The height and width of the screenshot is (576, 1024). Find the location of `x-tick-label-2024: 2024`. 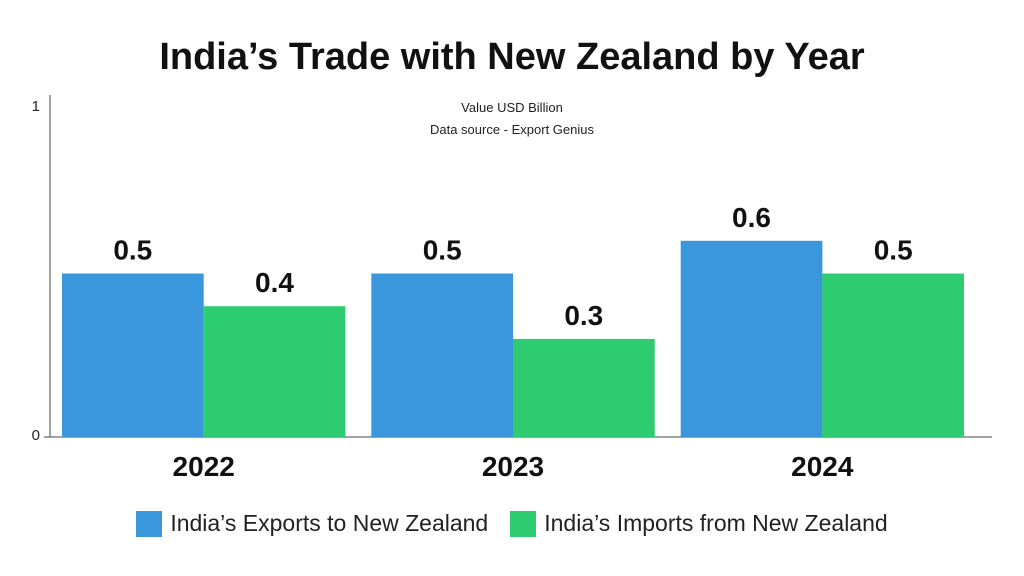

x-tick-label-2024: 2024 is located at coordinates (822, 466).